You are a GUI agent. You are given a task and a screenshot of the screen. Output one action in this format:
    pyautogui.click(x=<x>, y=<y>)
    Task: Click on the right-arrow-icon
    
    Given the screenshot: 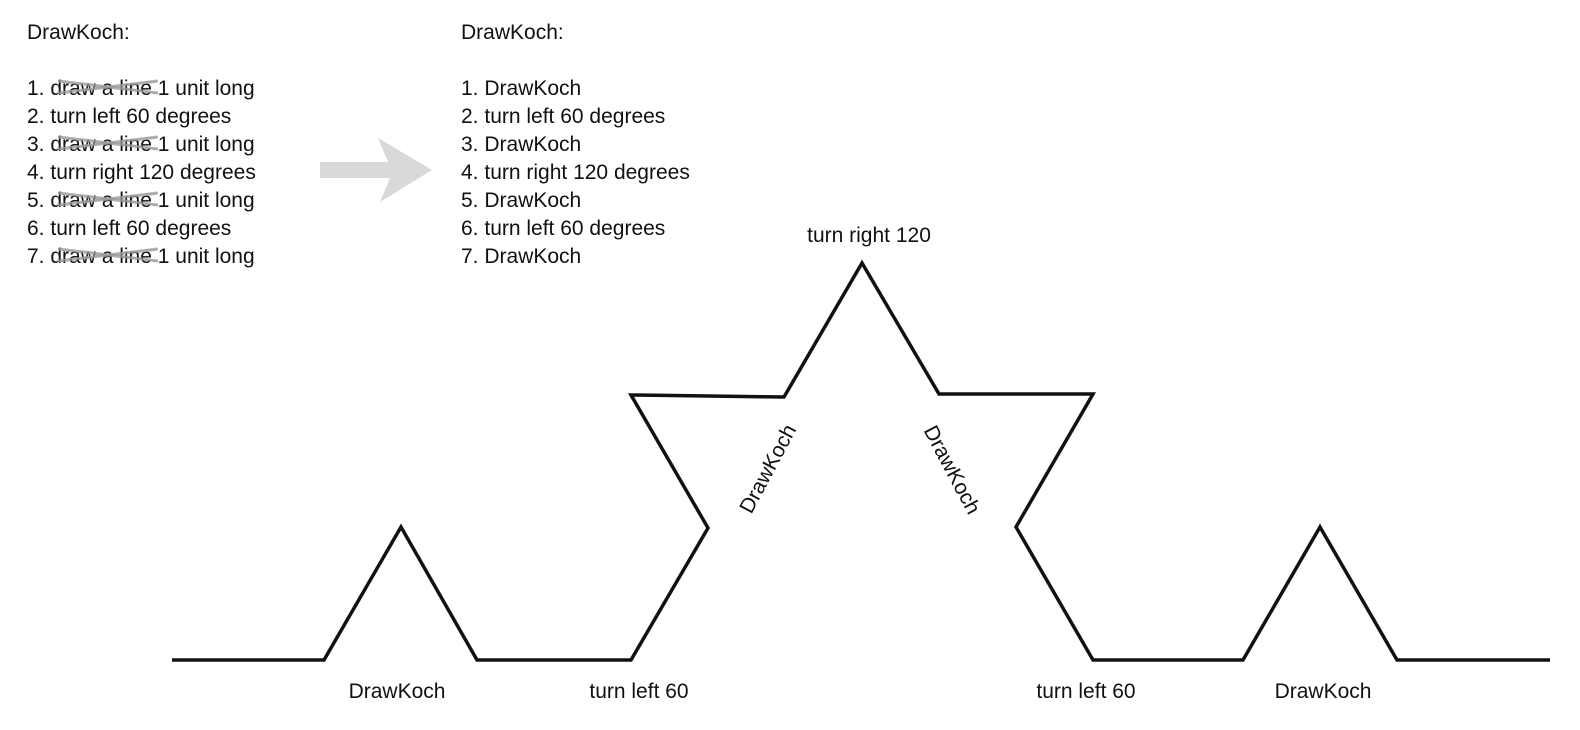 What is the action you would take?
    pyautogui.click(x=376, y=170)
    